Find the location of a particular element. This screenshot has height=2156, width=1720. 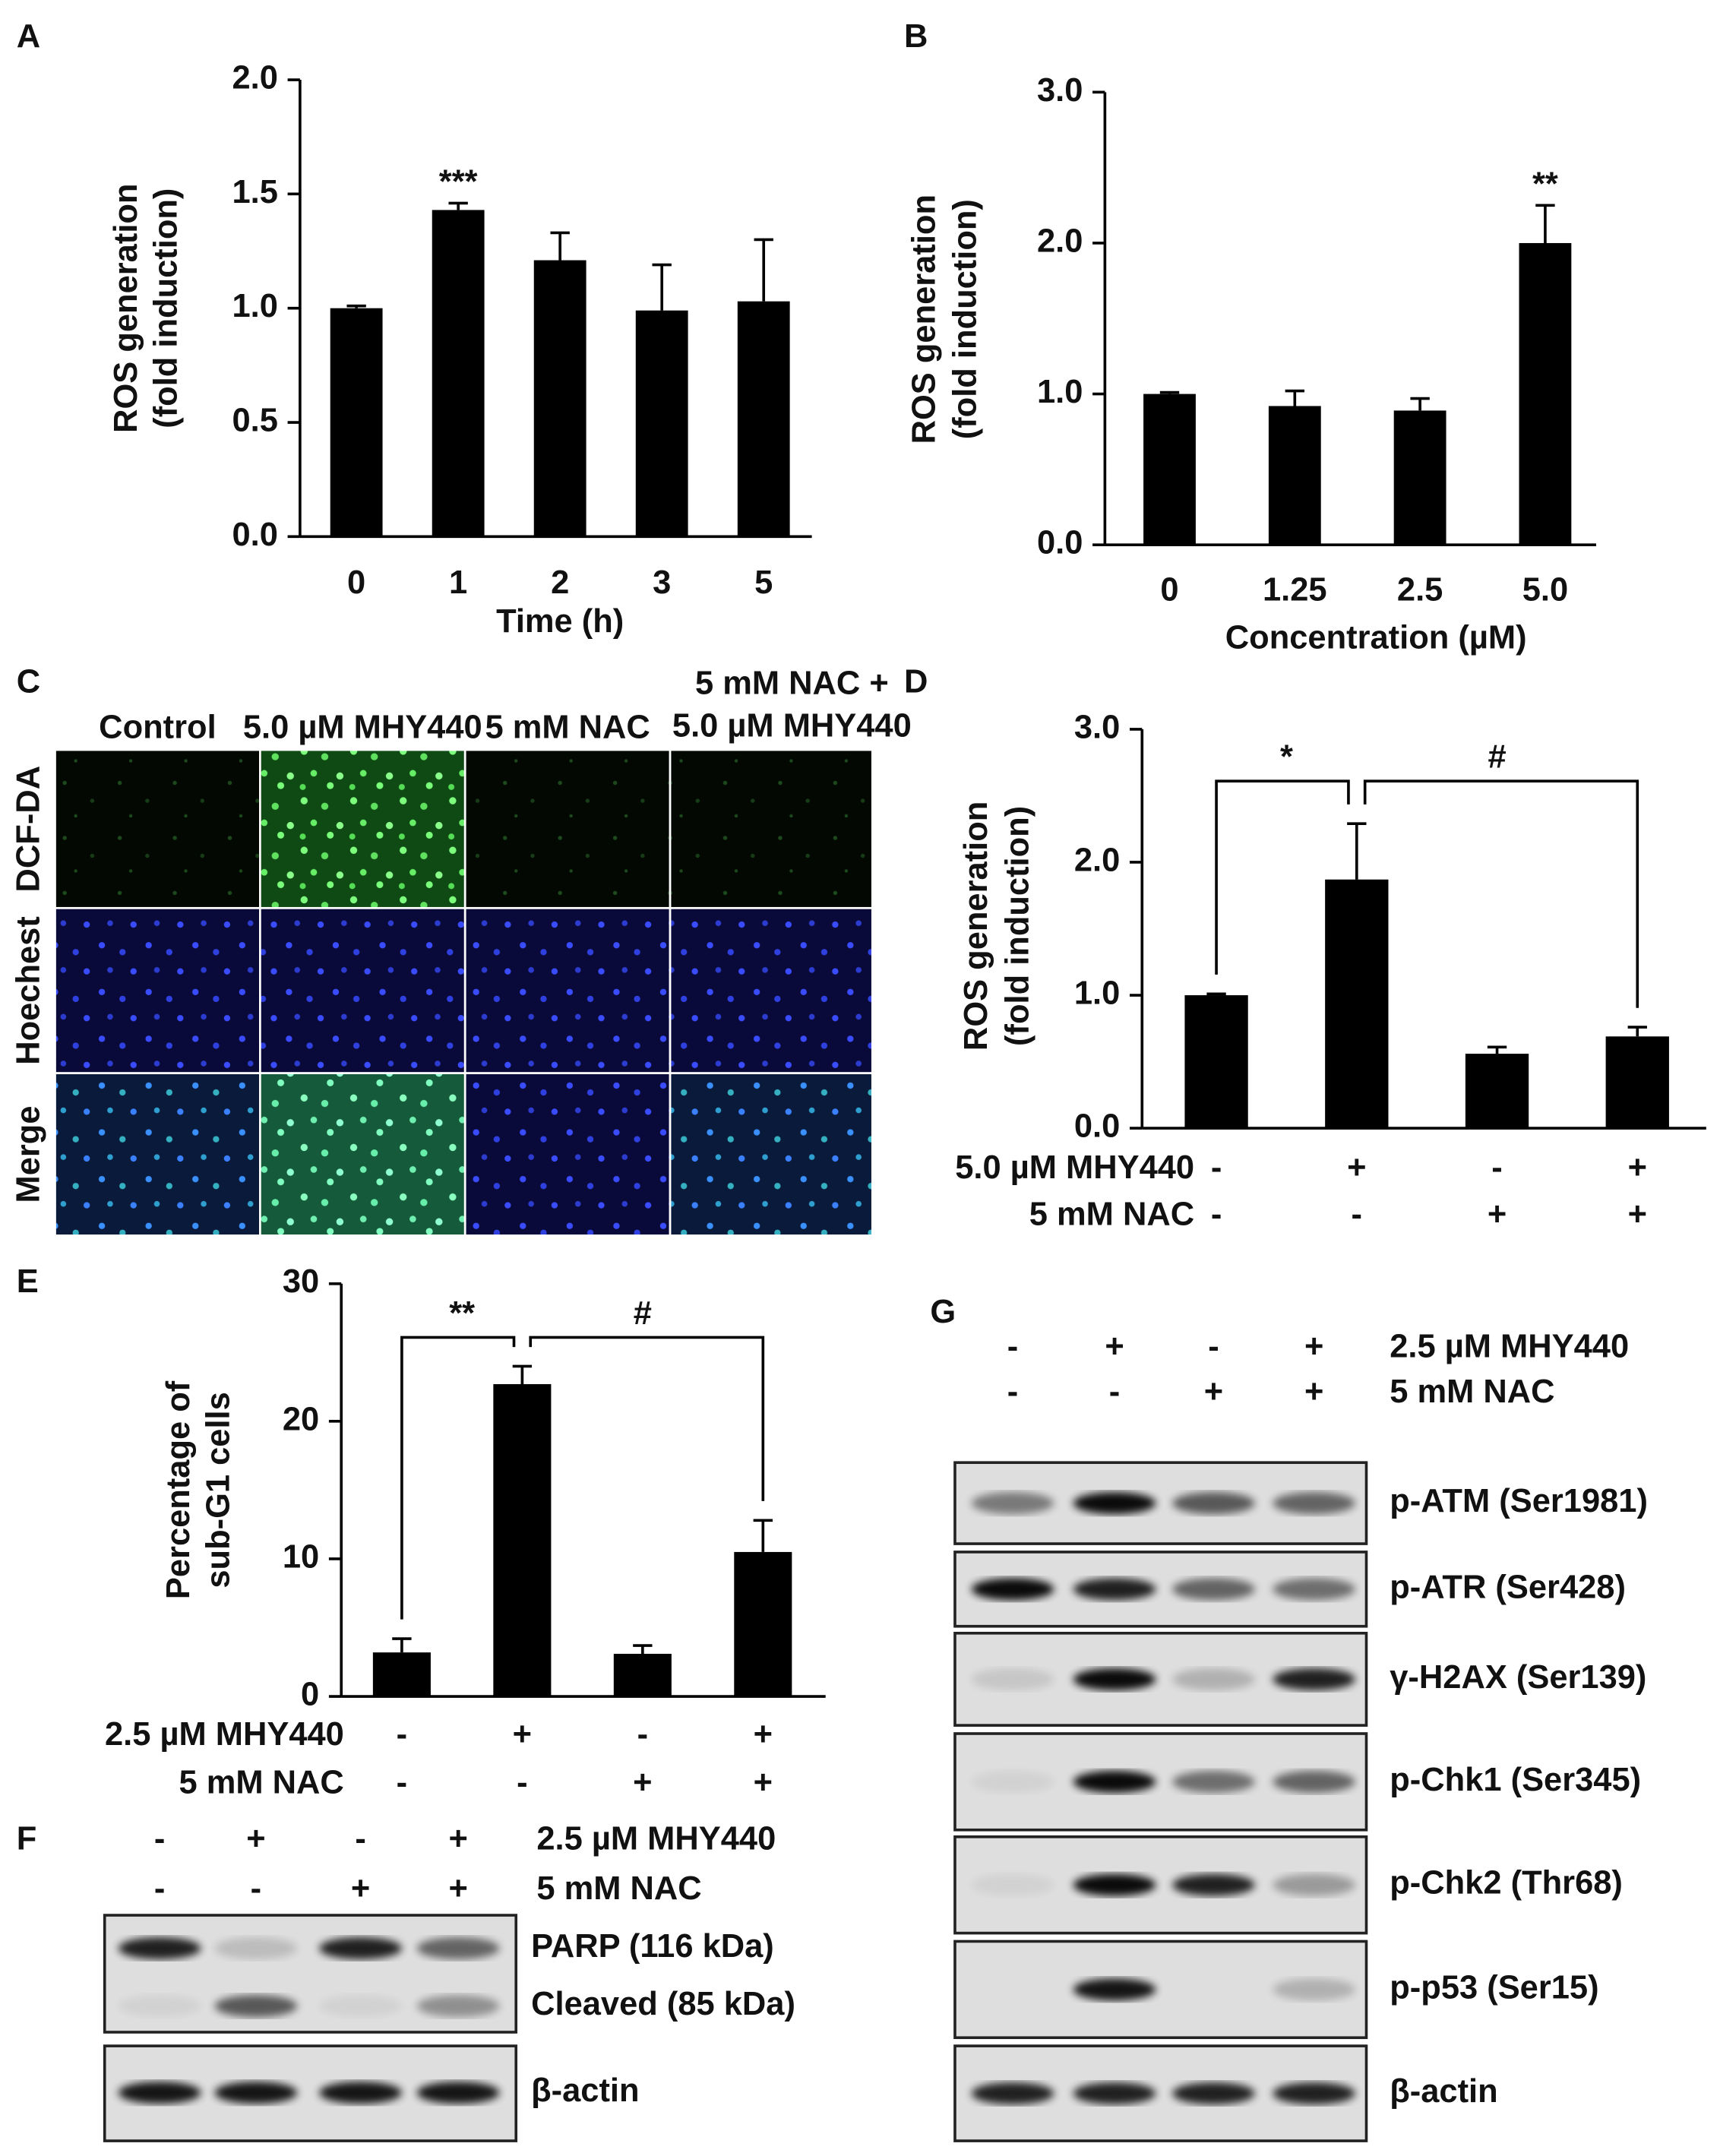

band-label: p-ATR (Ser428) is located at coordinates (1508, 1587).